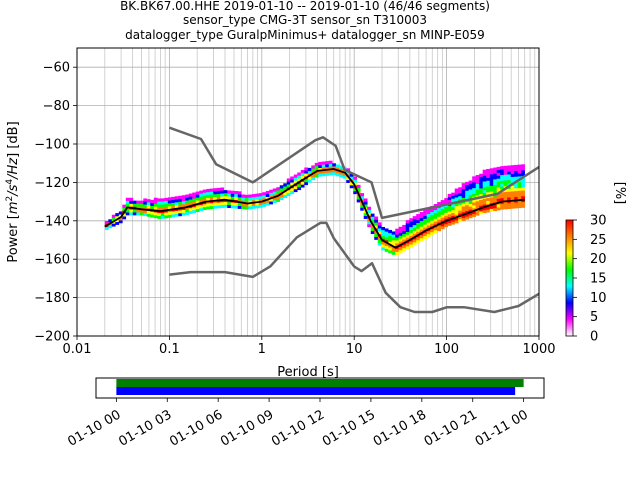  What do you see at coordinates (196, 428) in the screenshot?
I see `timeline-tick-label: 01-10 06` at bounding box center [196, 428].